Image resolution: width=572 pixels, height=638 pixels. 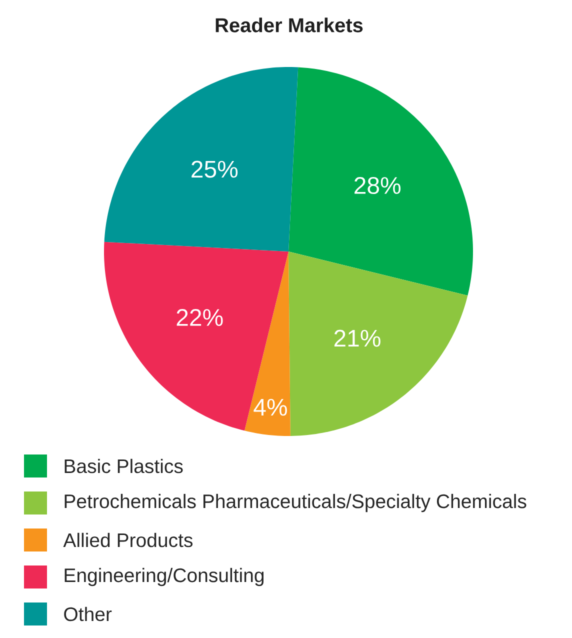 What do you see at coordinates (128, 540) in the screenshot?
I see `legend-label: Allied Products` at bounding box center [128, 540].